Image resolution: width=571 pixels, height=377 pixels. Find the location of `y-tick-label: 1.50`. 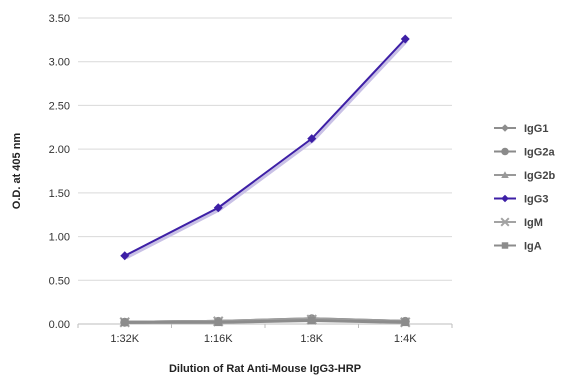

y-tick-label: 1.50 is located at coordinates (59, 194).